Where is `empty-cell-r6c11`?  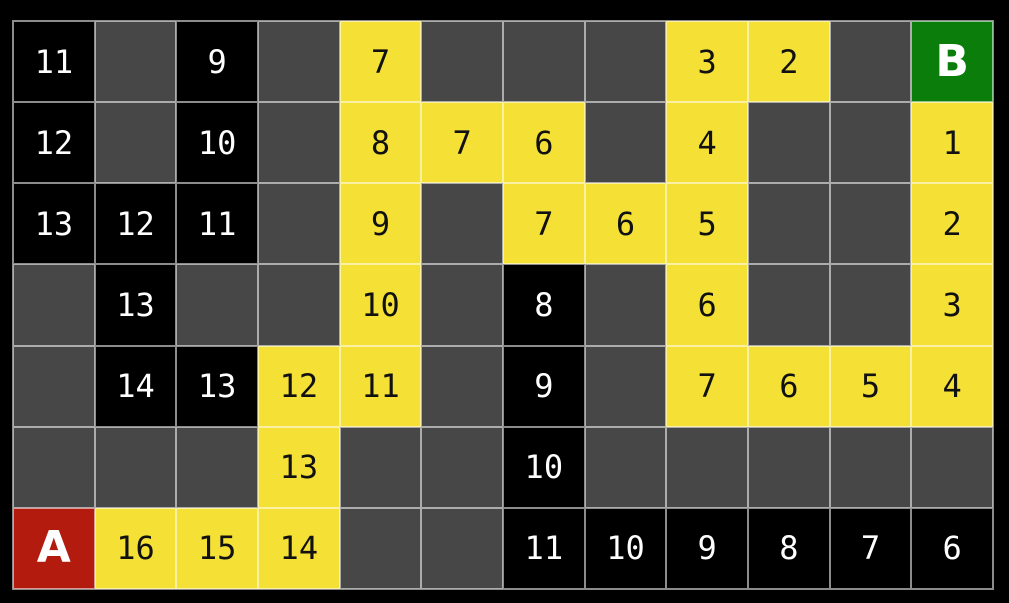
empty-cell-r6c11 is located at coordinates (870, 467).